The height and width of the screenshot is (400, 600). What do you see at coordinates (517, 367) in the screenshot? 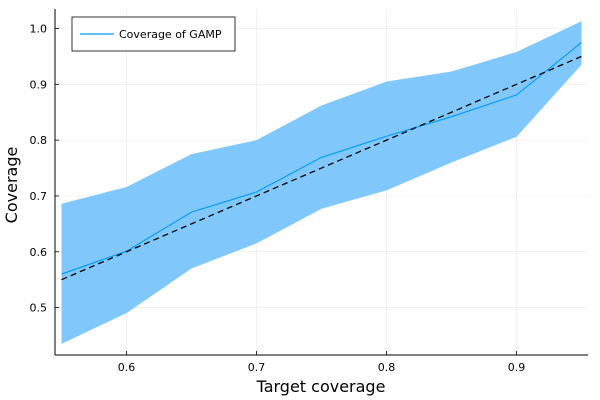
I see `x-tick-label: 0.9` at bounding box center [517, 367].